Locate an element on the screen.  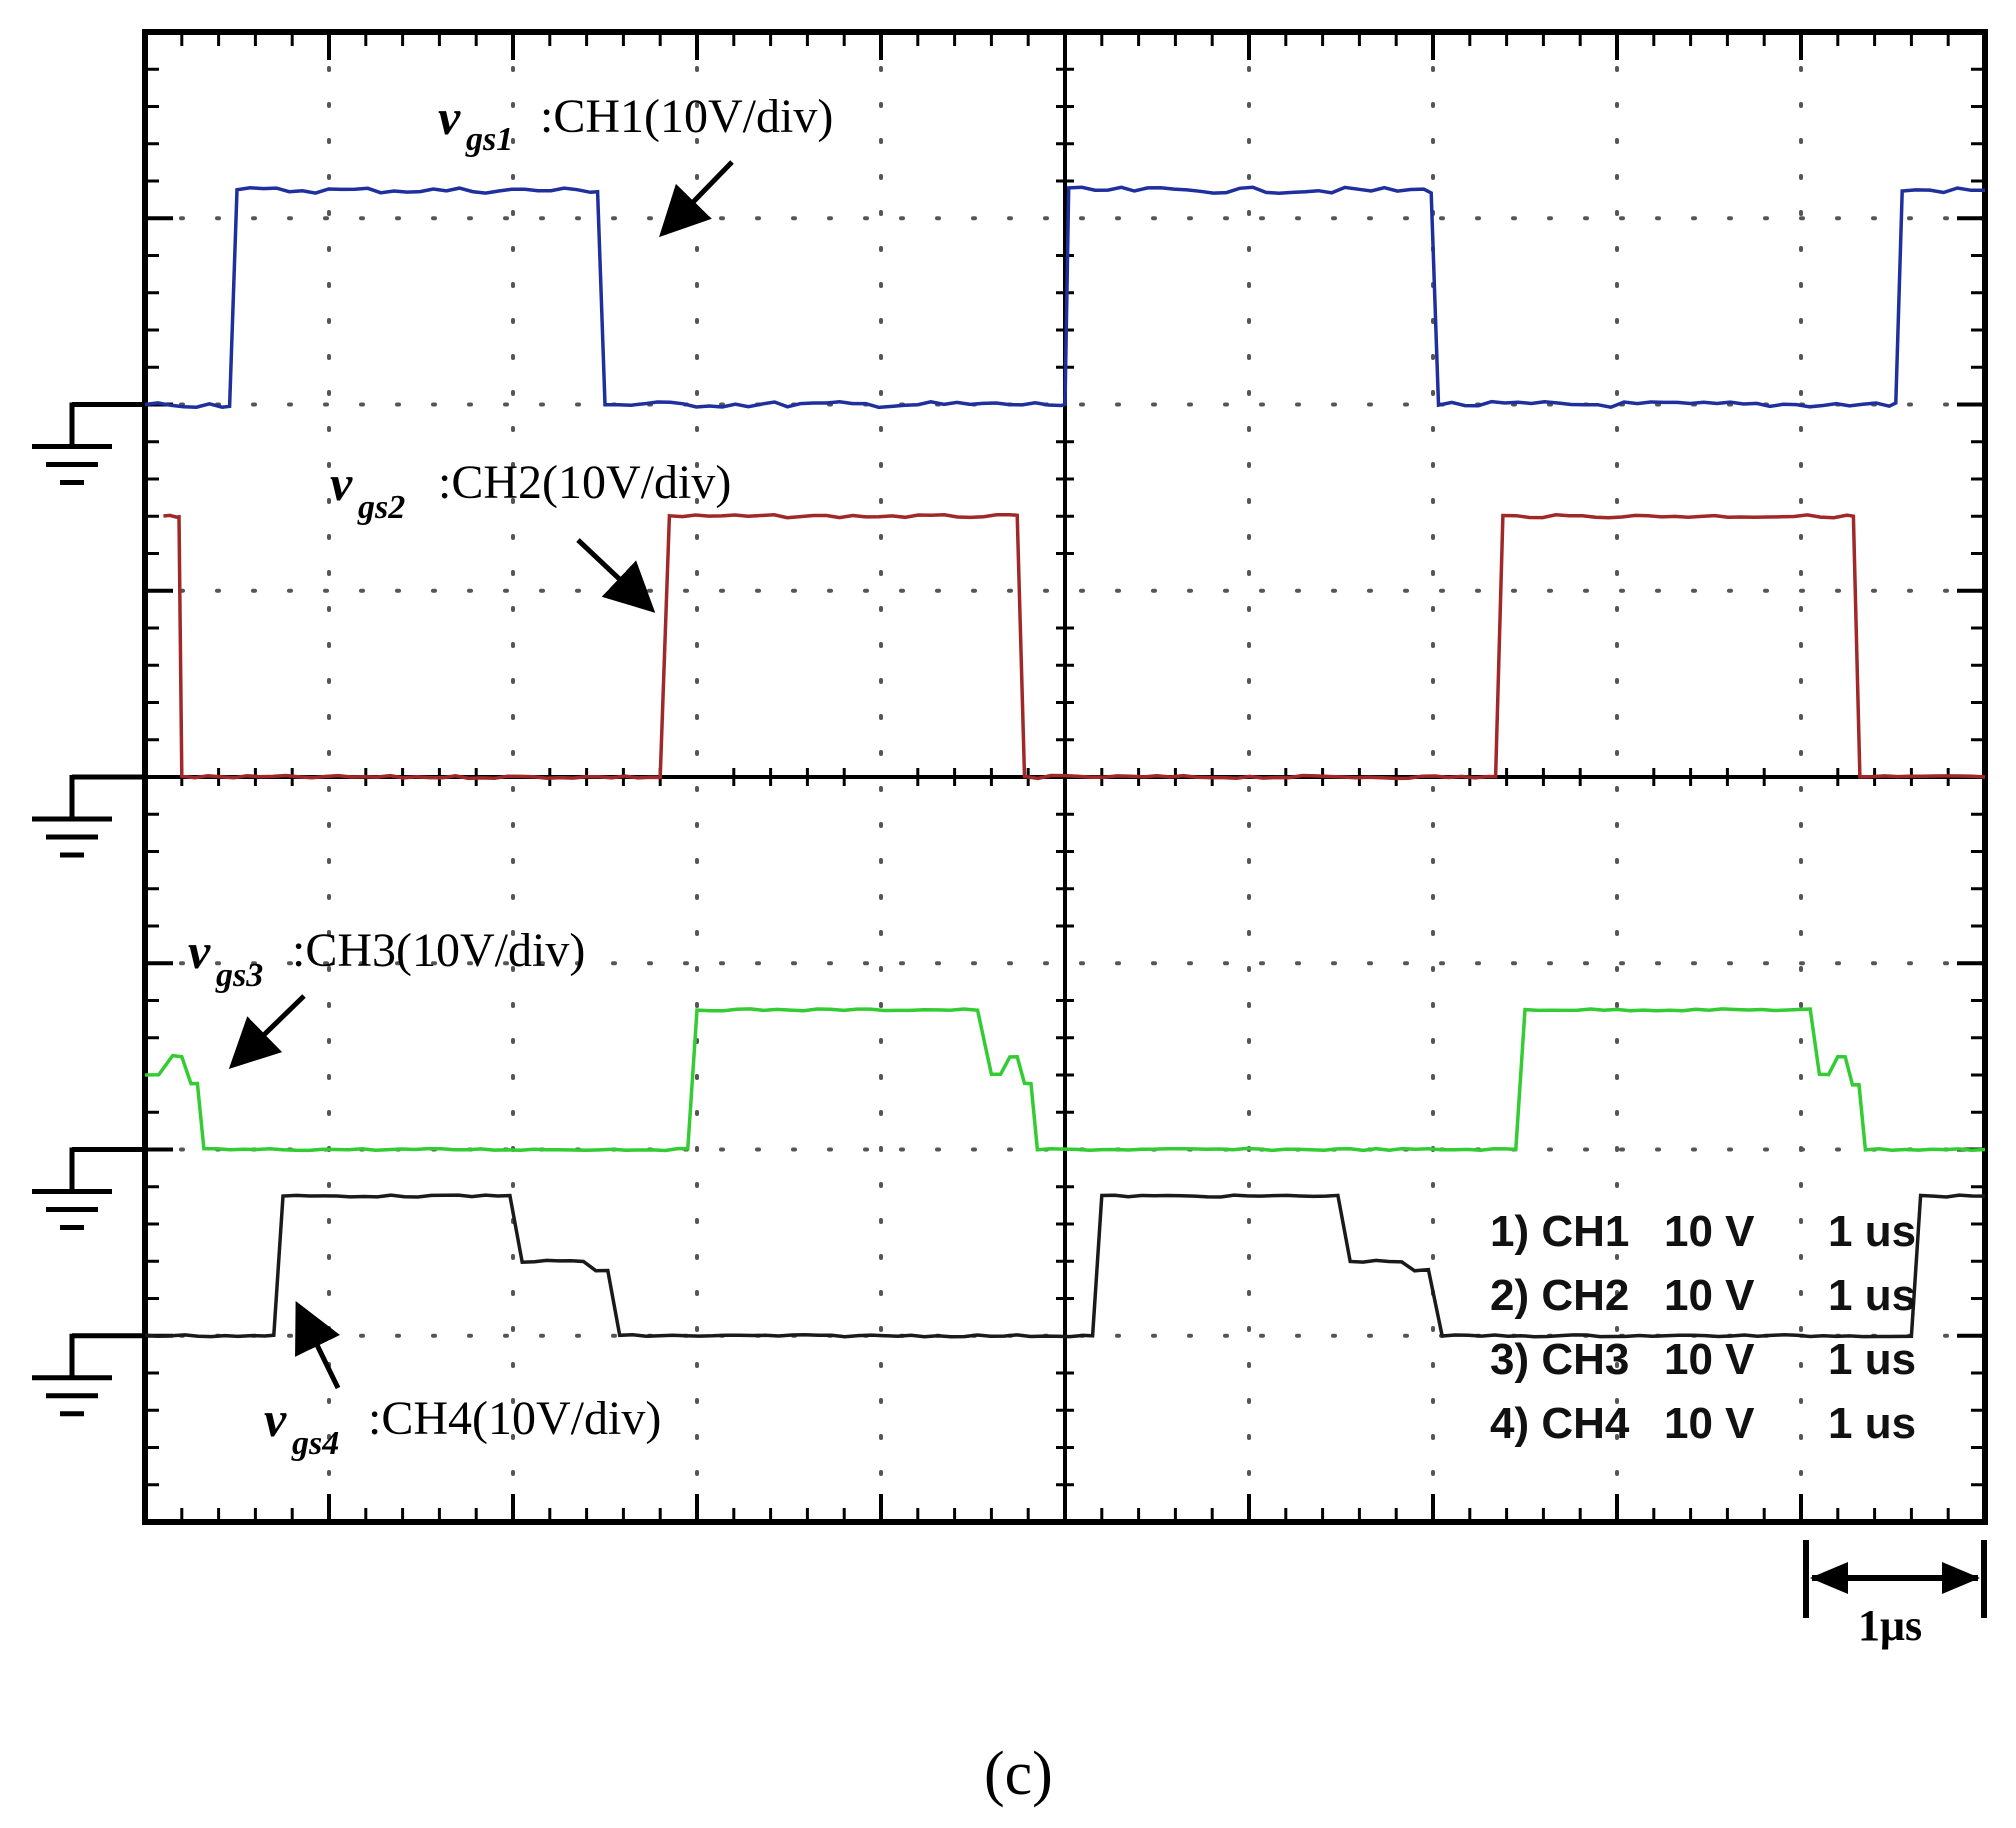
ground-icon-ch2 is located at coordinates (88, 816).